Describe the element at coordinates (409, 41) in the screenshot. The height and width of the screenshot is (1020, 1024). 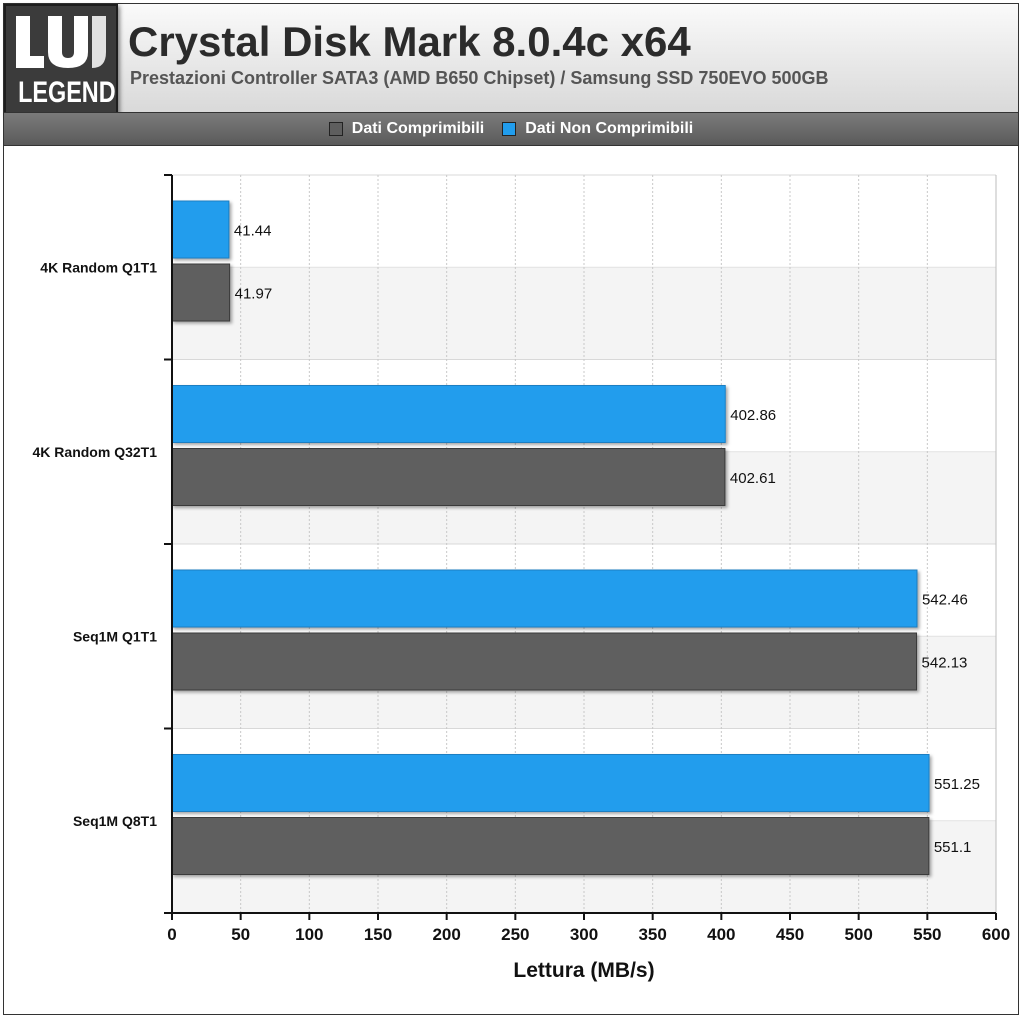
I see `chart-title: Crystal Disk Mark 8.0.4c x64` at that location.